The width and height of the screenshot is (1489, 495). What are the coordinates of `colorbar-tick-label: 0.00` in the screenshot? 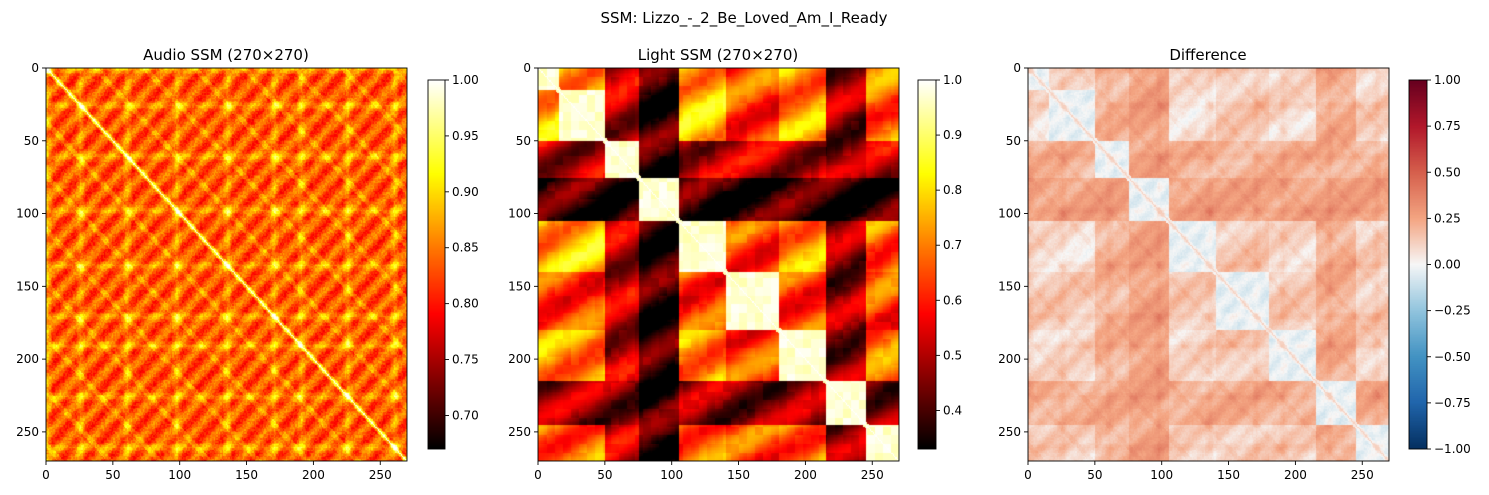 It's located at (1447, 265).